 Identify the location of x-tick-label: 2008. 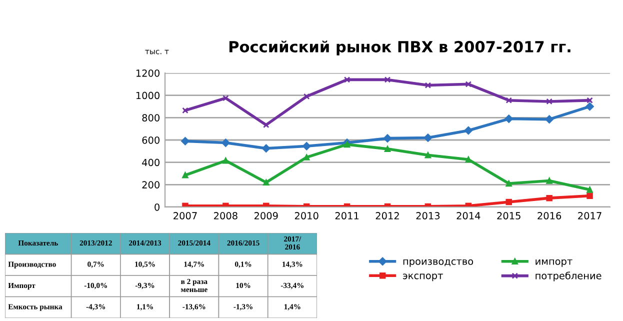
(226, 216).